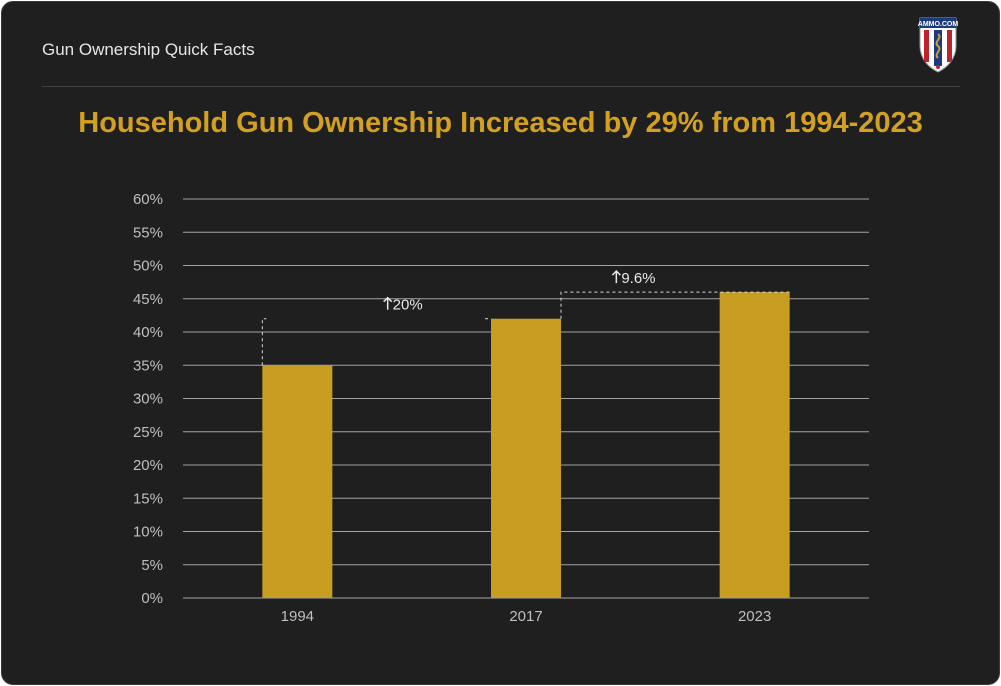  What do you see at coordinates (148, 432) in the screenshot?
I see `y-tick-label: 25%` at bounding box center [148, 432].